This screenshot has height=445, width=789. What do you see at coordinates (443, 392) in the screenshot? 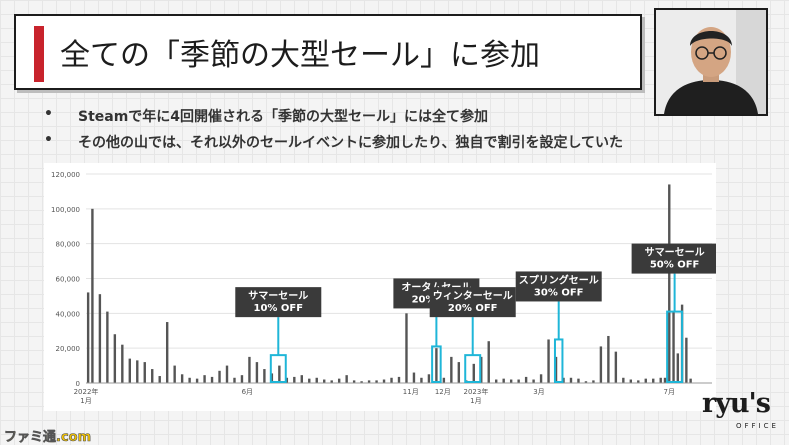
I see `x-tick-label: 12月` at bounding box center [443, 392].